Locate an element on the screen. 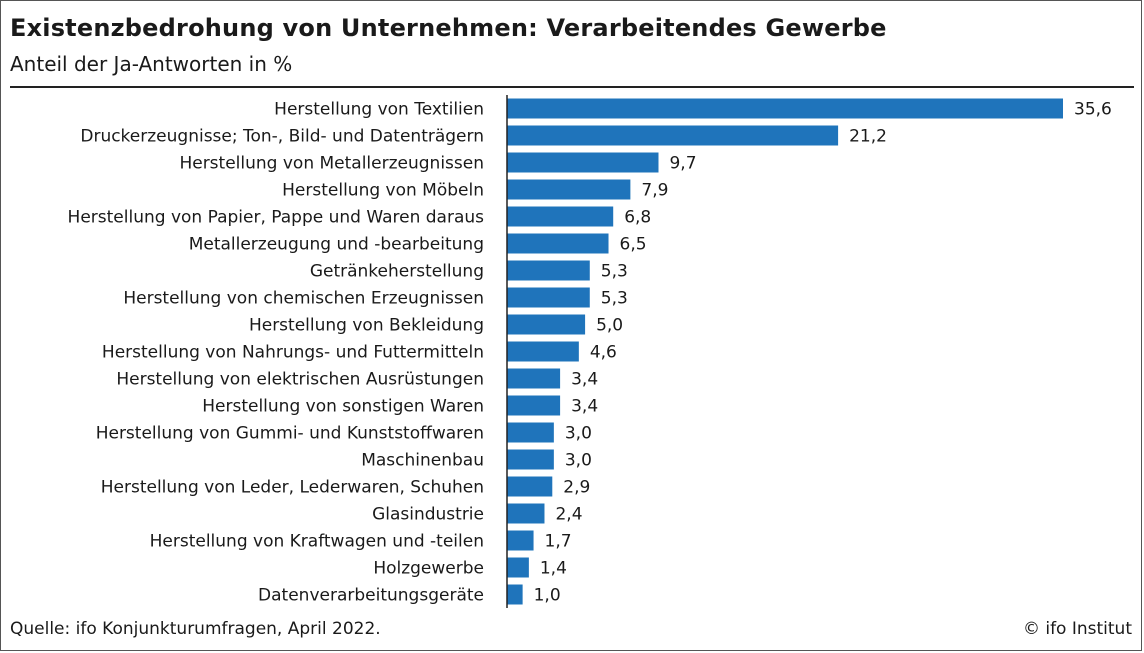 The image size is (1144, 653). category-label: Herstellung von Bekleidung is located at coordinates (366, 326).